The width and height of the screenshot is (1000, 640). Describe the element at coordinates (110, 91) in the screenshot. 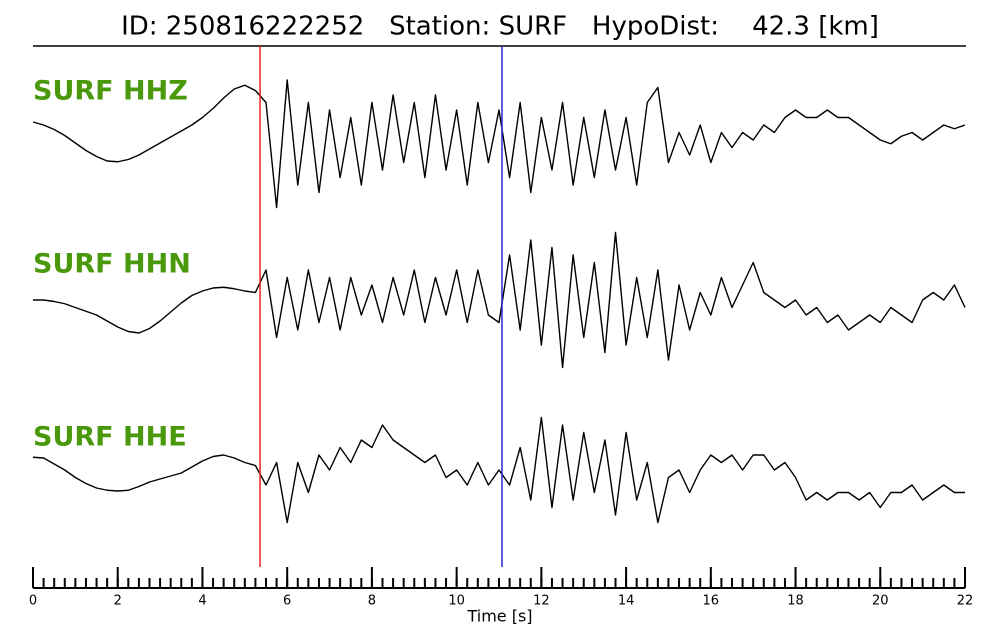

I see `trace-label: SURF HHZ` at that location.